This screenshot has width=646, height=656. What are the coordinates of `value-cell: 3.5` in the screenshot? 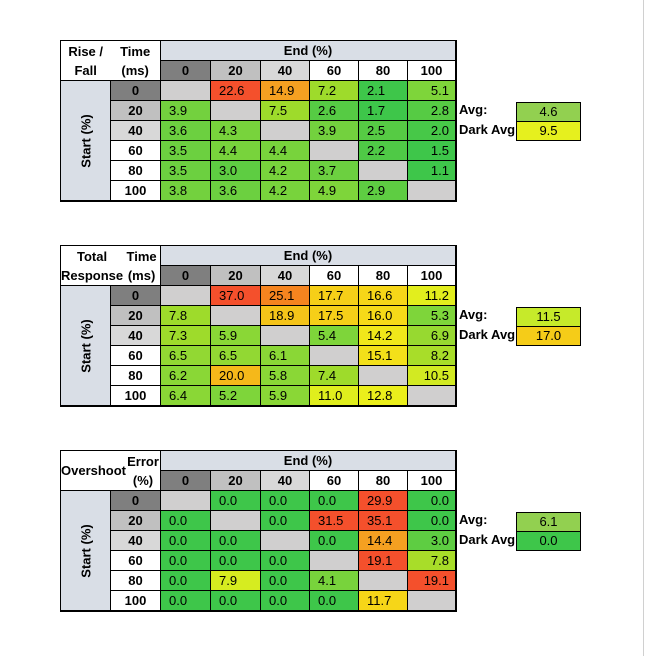 It's located at (186, 171).